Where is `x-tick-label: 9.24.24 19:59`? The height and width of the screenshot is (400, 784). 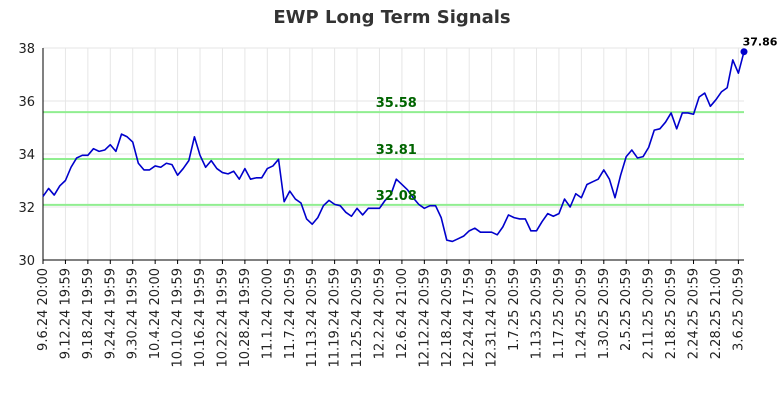
x-tick-label: 9.24.24 19:59 is located at coordinates (110, 313).